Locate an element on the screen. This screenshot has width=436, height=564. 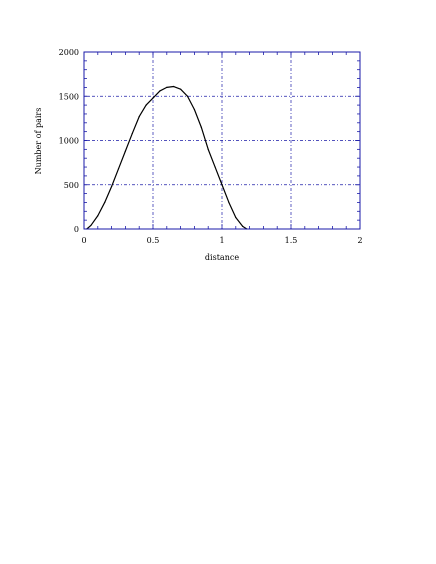
x-tick-label: 0.5 is located at coordinates (153, 240).